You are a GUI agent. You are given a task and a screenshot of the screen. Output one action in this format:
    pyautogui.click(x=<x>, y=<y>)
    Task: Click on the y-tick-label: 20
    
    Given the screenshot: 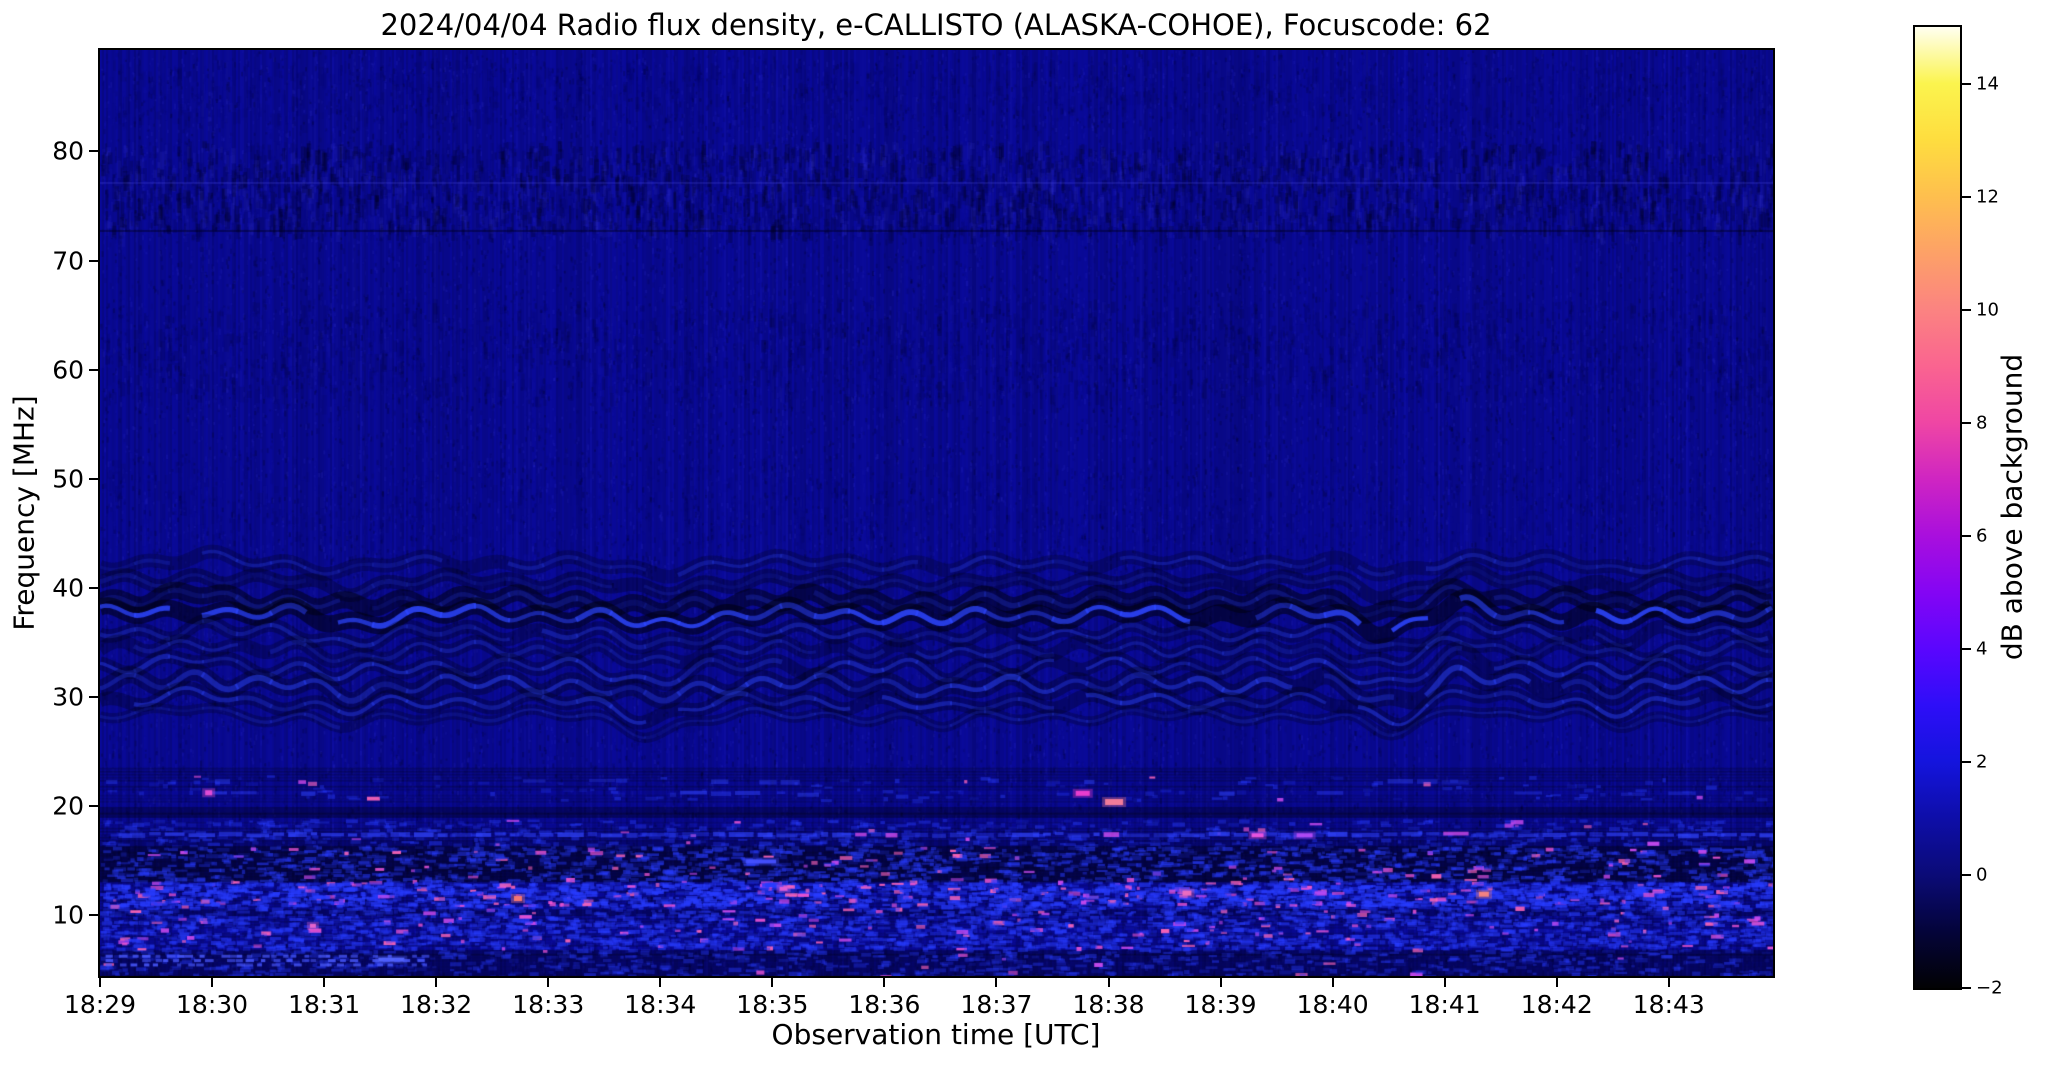 What is the action you would take?
    pyautogui.click(x=68, y=806)
    